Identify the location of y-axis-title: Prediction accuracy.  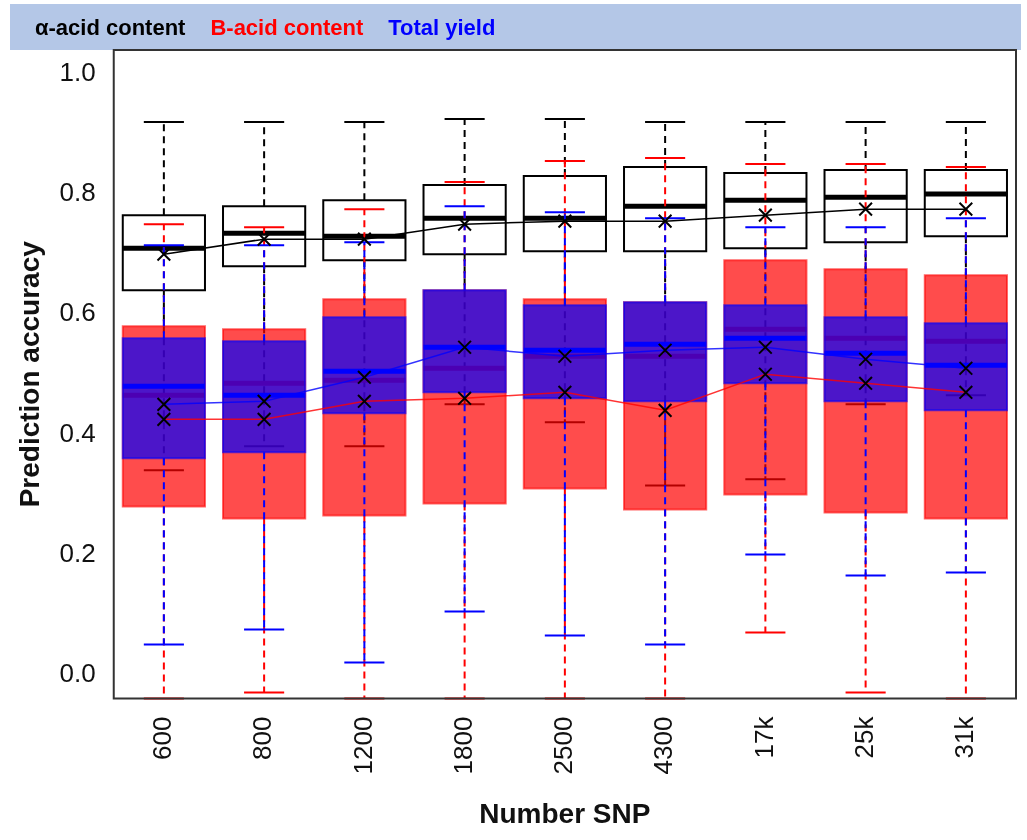
(29, 374).